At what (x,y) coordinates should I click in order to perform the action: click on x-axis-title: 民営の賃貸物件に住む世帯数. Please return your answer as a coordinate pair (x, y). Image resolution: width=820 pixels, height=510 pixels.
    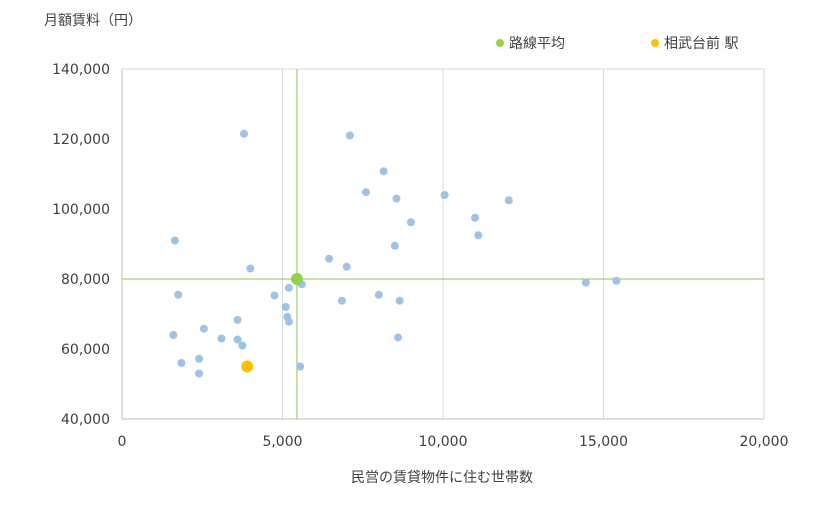
    Looking at the image, I should click on (442, 478).